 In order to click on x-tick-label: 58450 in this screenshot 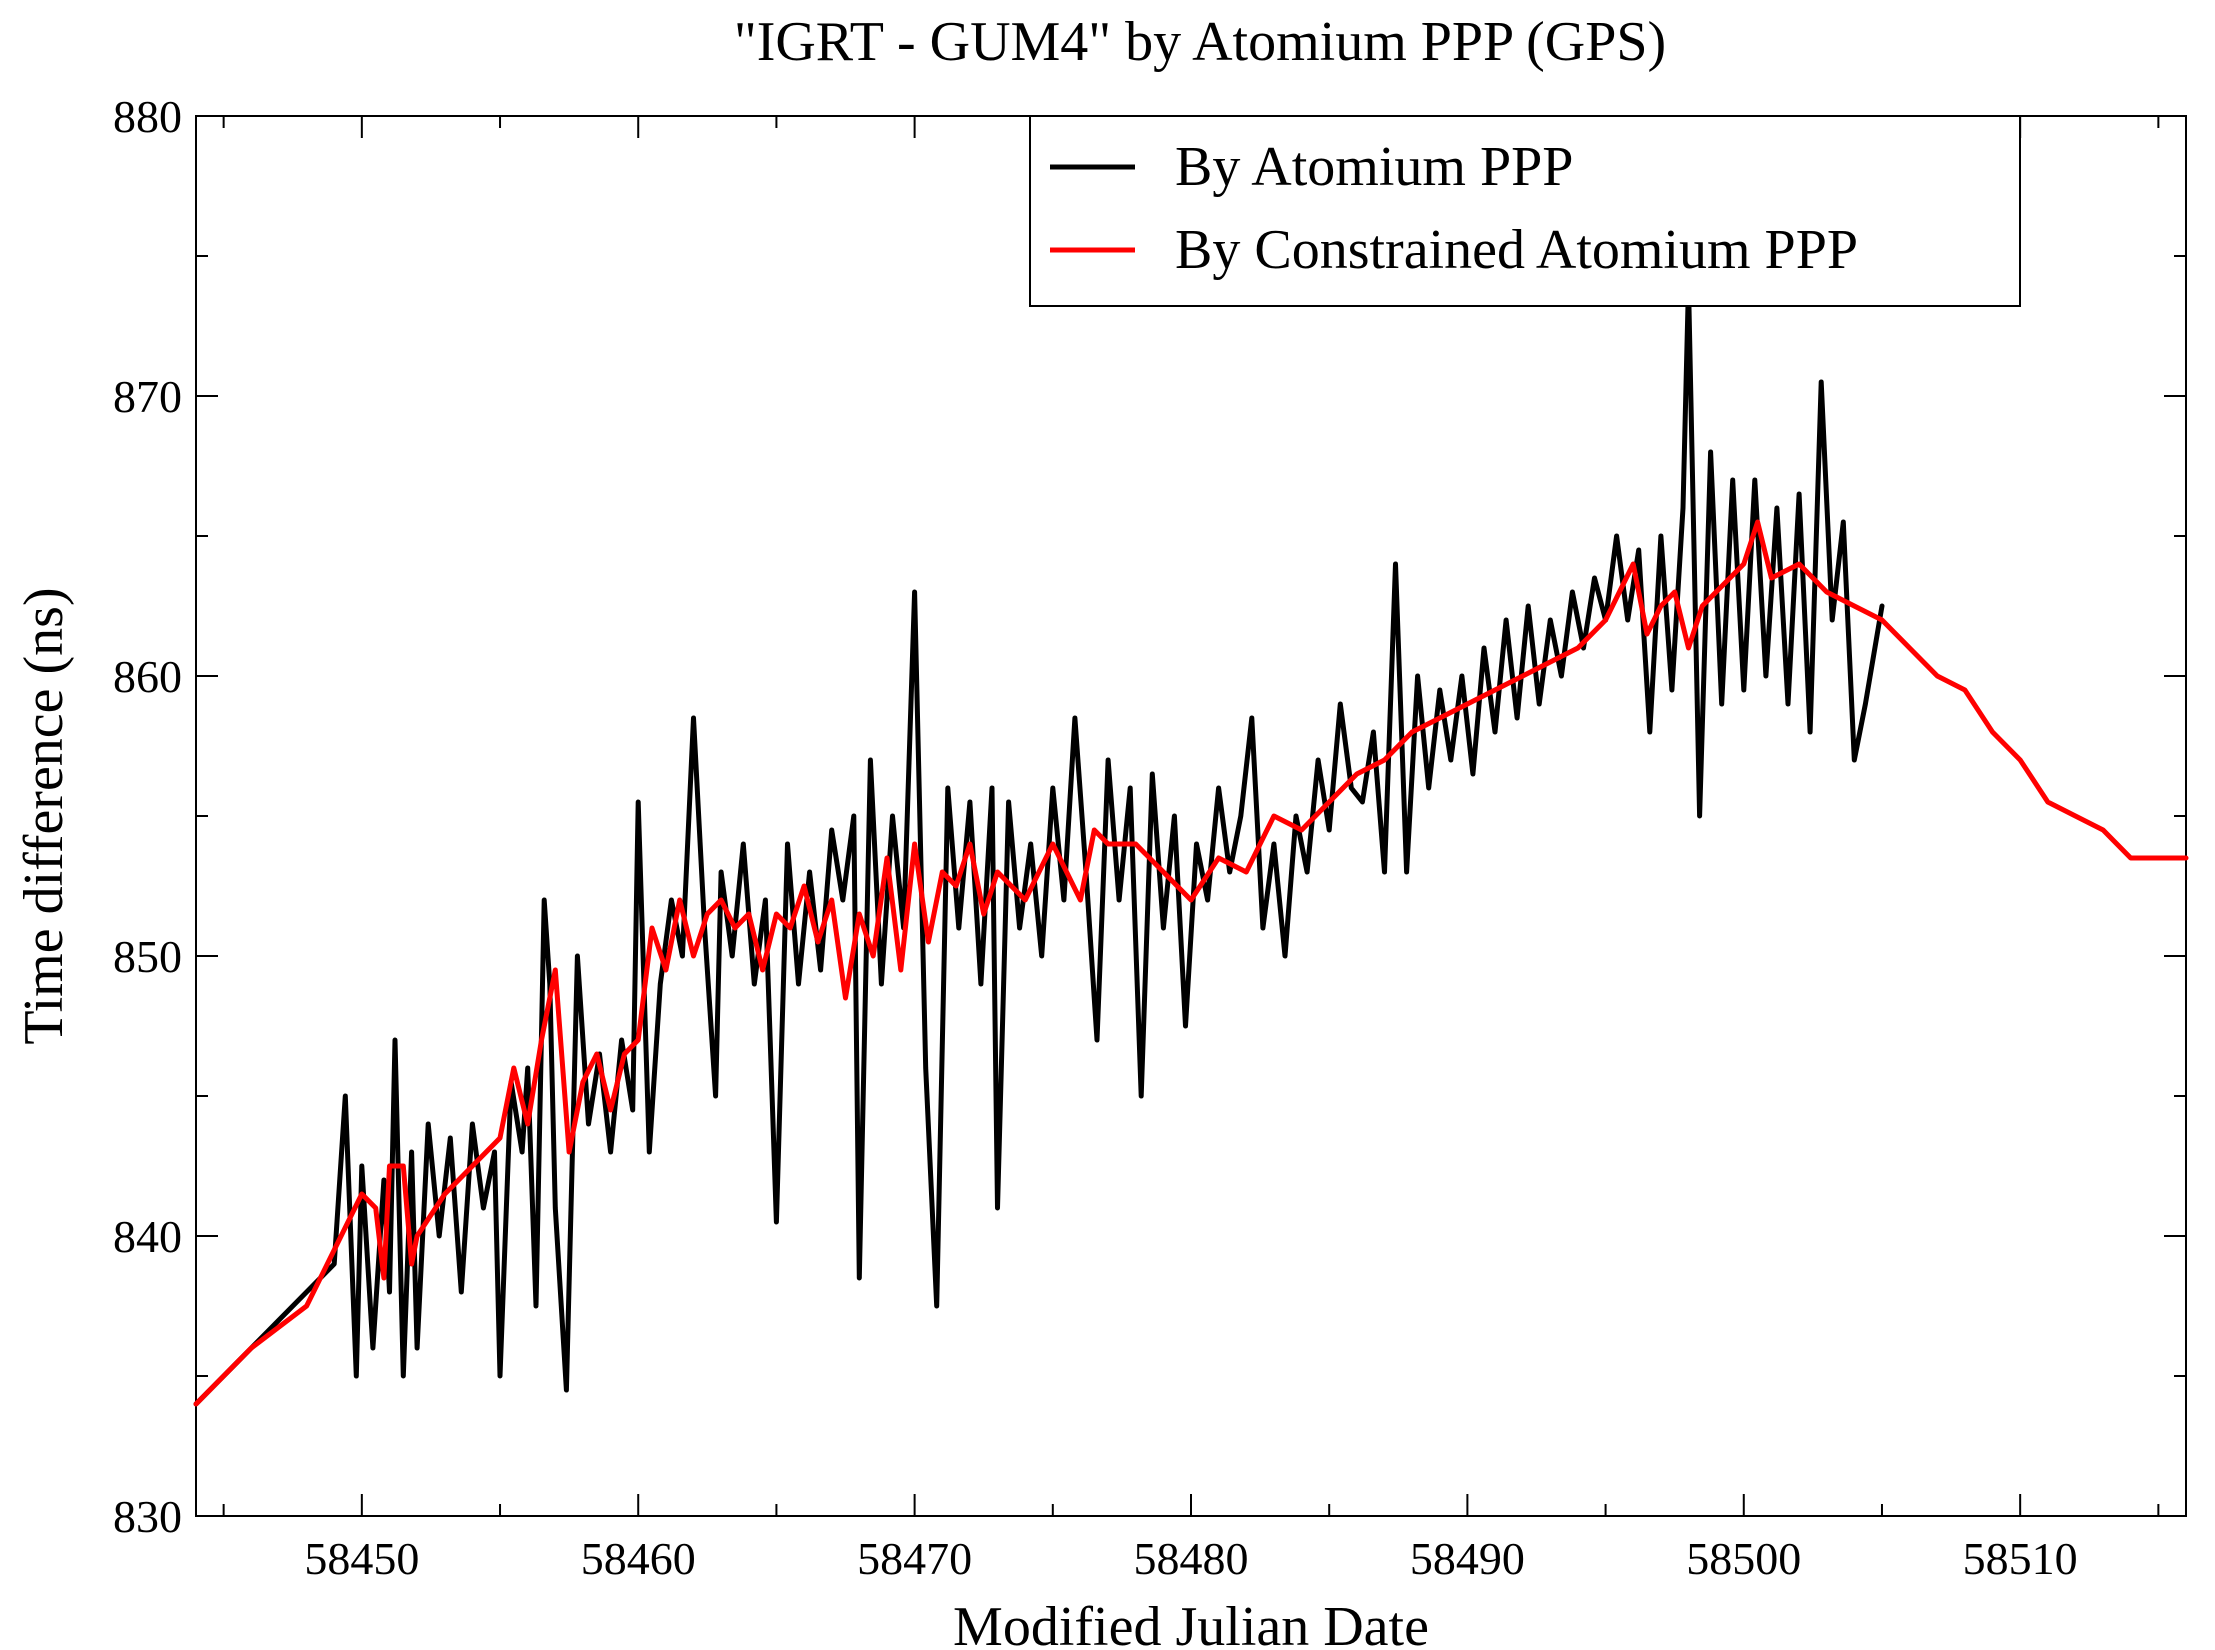, I will do `click(361, 1558)`.